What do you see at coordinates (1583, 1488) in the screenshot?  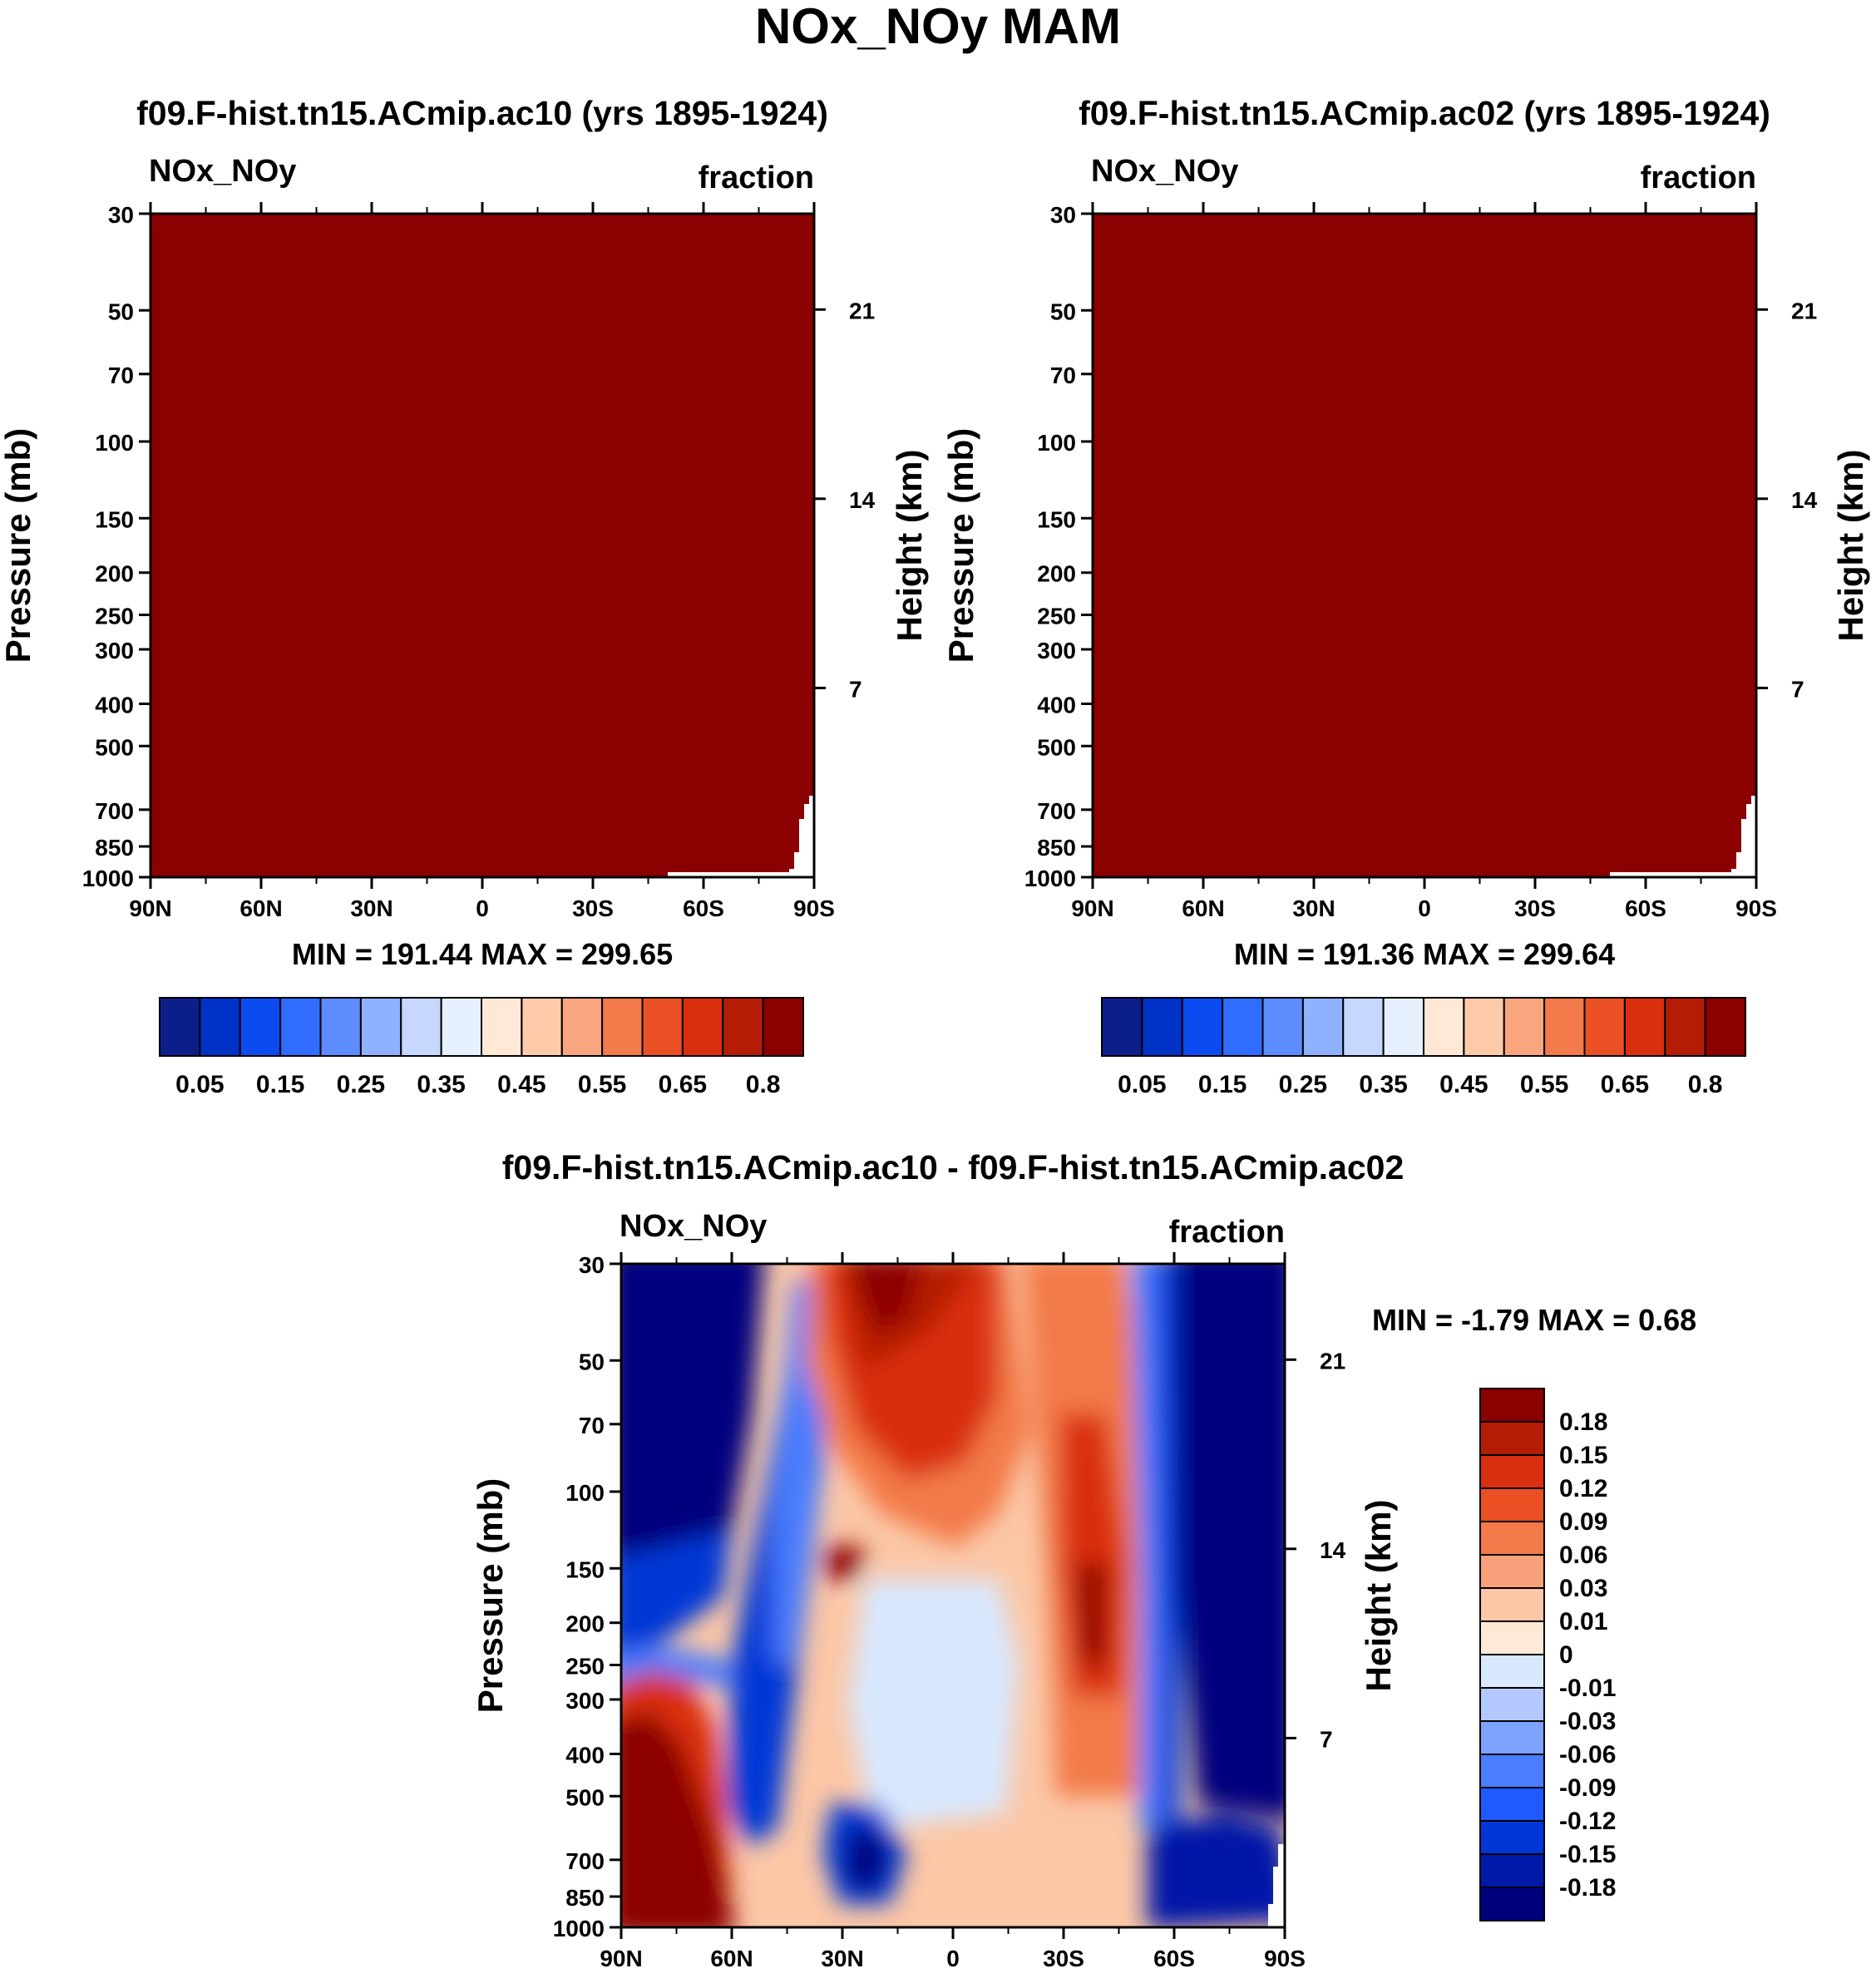 I see `colorbar-label: 0.12` at bounding box center [1583, 1488].